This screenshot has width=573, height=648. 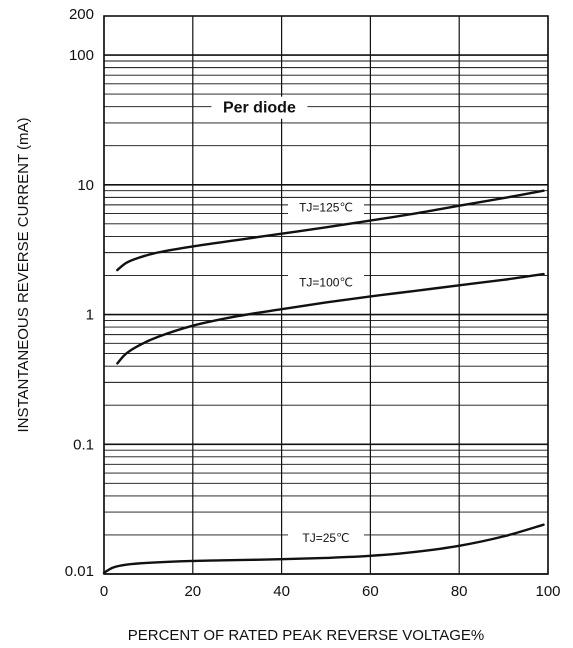 I want to click on x-tick-labels: 0 20 40 60 80 100, so click(x=330, y=591).